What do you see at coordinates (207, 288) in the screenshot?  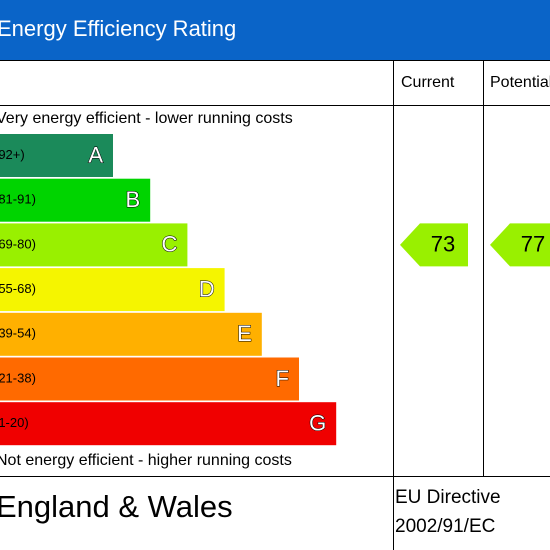 I see `band-letter: D` at bounding box center [207, 288].